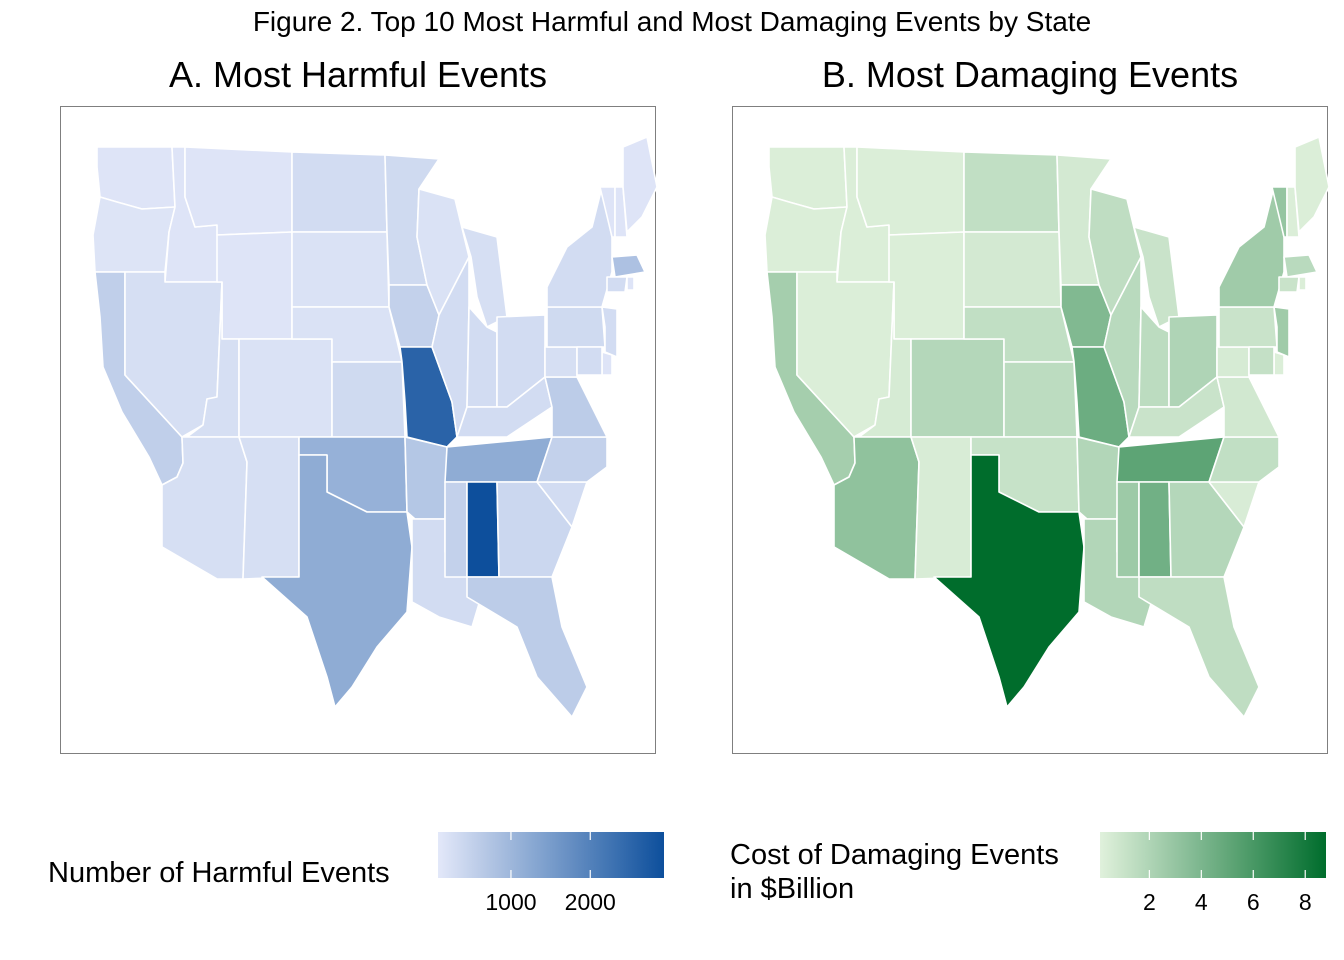 Image resolution: width=1344 pixels, height=960 pixels. What do you see at coordinates (238, 191) in the screenshot?
I see `harmful-state-mt` at bounding box center [238, 191].